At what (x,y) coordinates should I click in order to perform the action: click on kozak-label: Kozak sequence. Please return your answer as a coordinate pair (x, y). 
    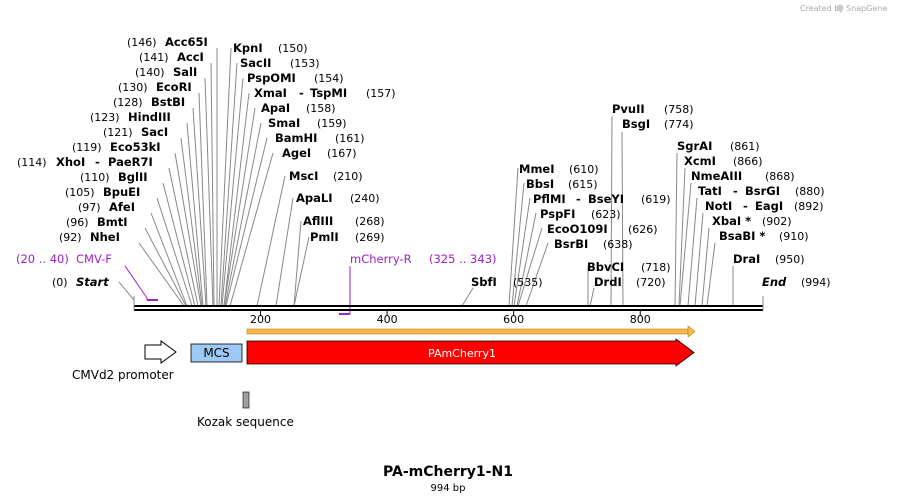
    Looking at the image, I should click on (245, 422).